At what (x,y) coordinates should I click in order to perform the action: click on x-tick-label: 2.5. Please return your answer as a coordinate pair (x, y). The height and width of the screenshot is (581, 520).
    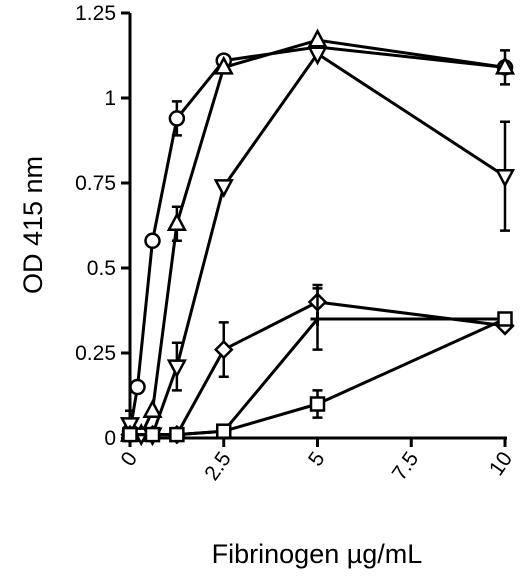
    Looking at the image, I should click on (218, 466).